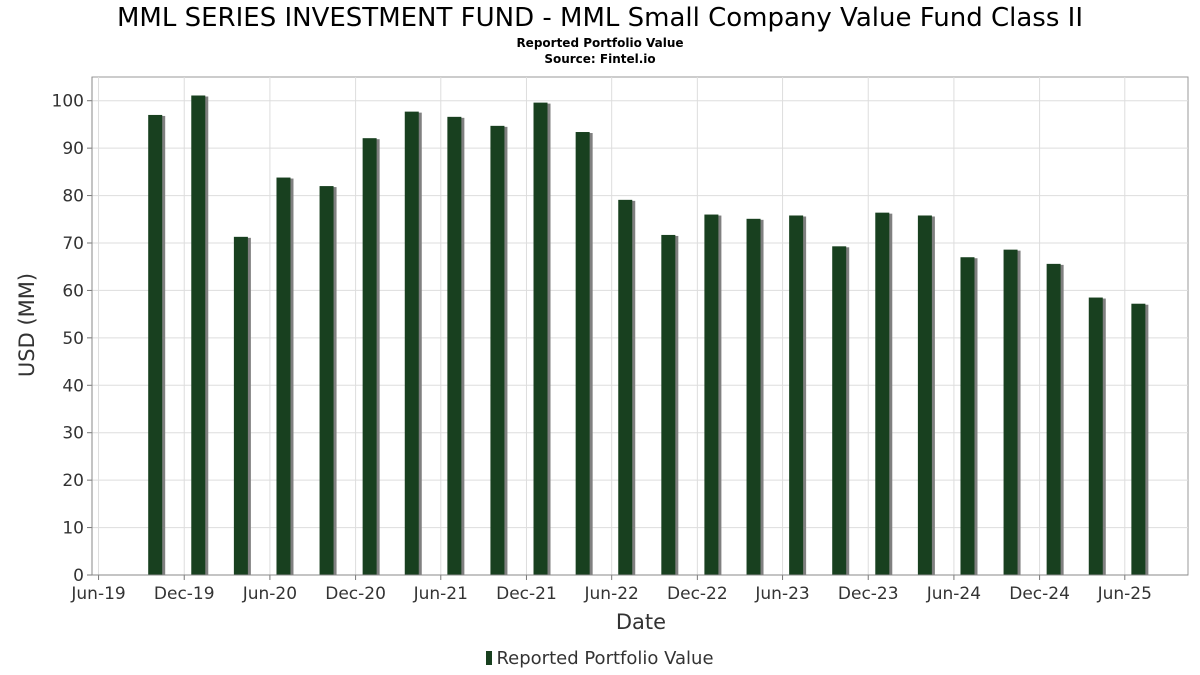  What do you see at coordinates (641, 622) in the screenshot?
I see `x-axis-label: Date` at bounding box center [641, 622].